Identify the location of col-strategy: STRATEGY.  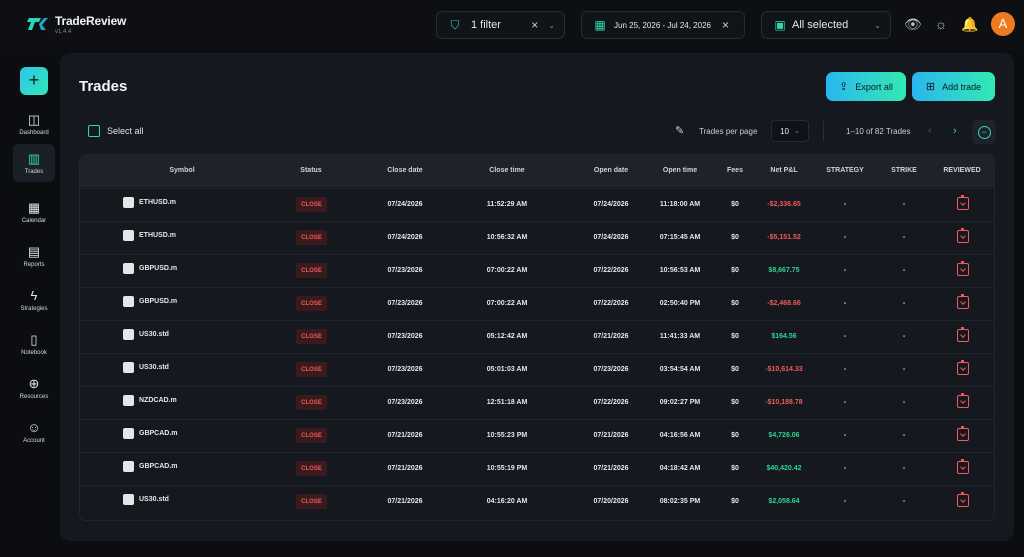
(845, 170).